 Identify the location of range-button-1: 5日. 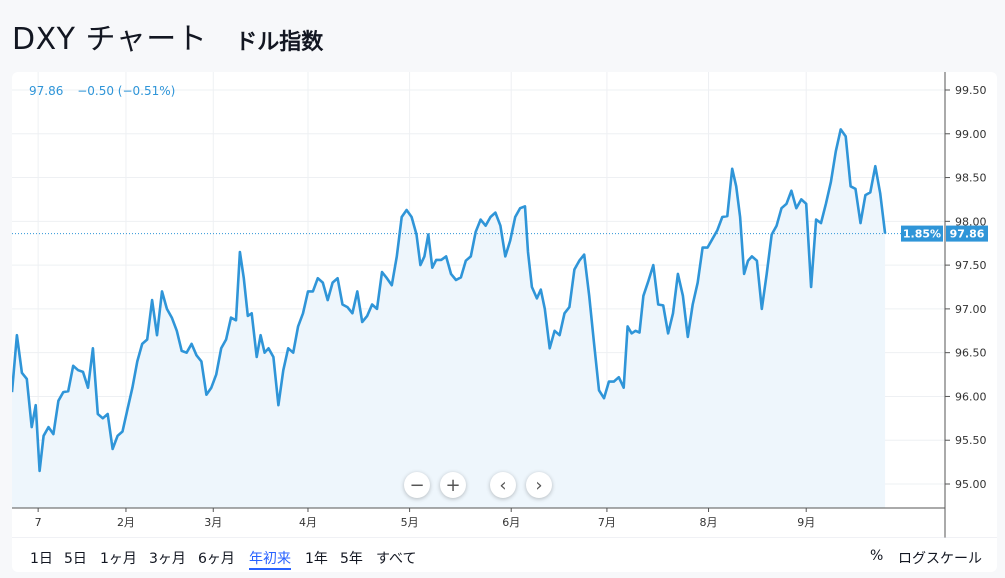
(75, 559).